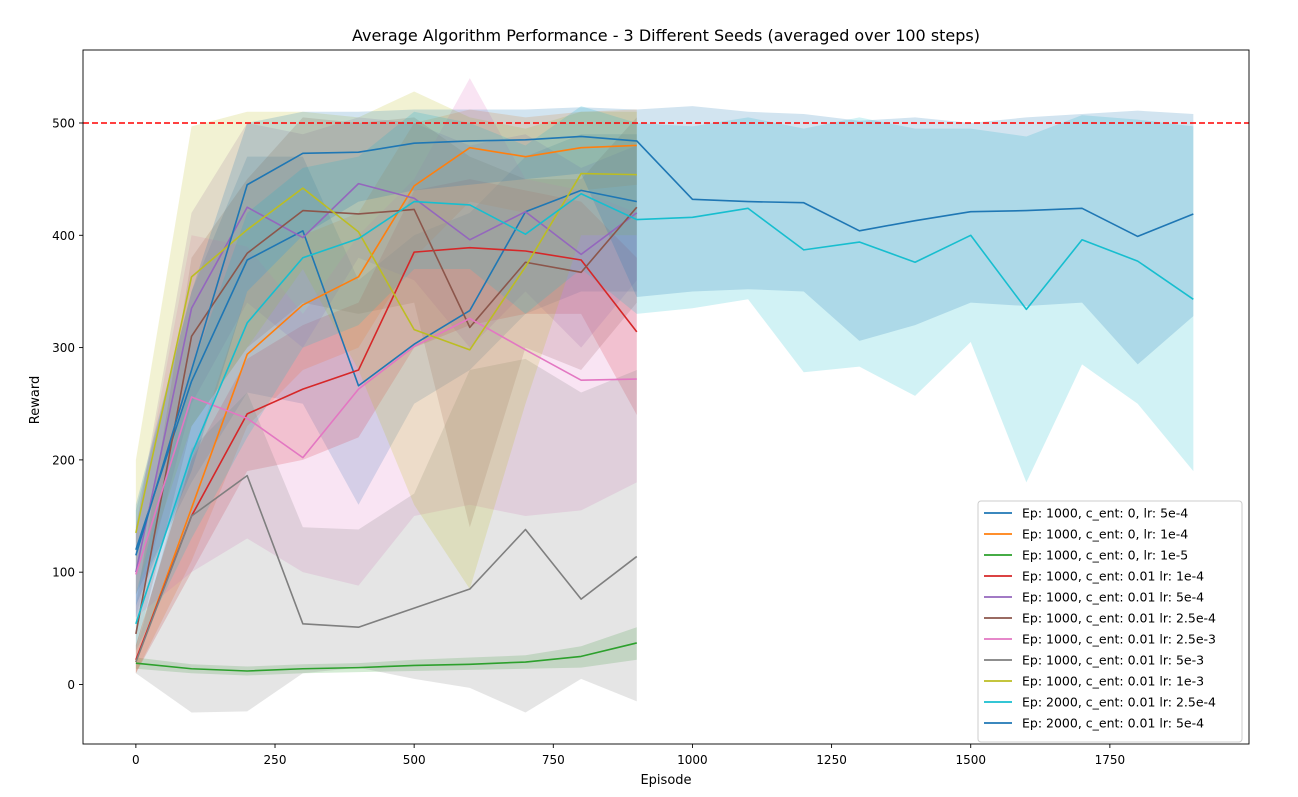 The image size is (1298, 797). What do you see at coordinates (1113, 597) in the screenshot?
I see `legend-label-5: Ep: 1000, c_ent: 0.01 lr: 5e-4` at bounding box center [1113, 597].